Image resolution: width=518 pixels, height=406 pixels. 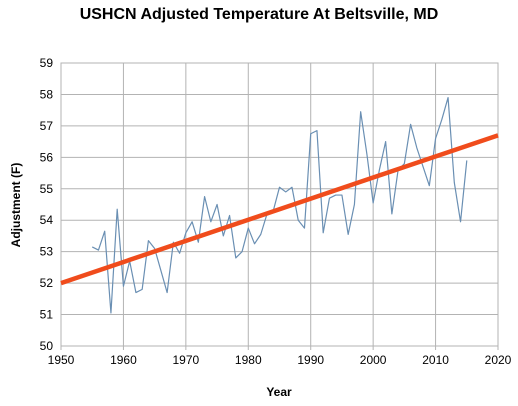 I want to click on x-tick-label: 2010, so click(x=435, y=360).